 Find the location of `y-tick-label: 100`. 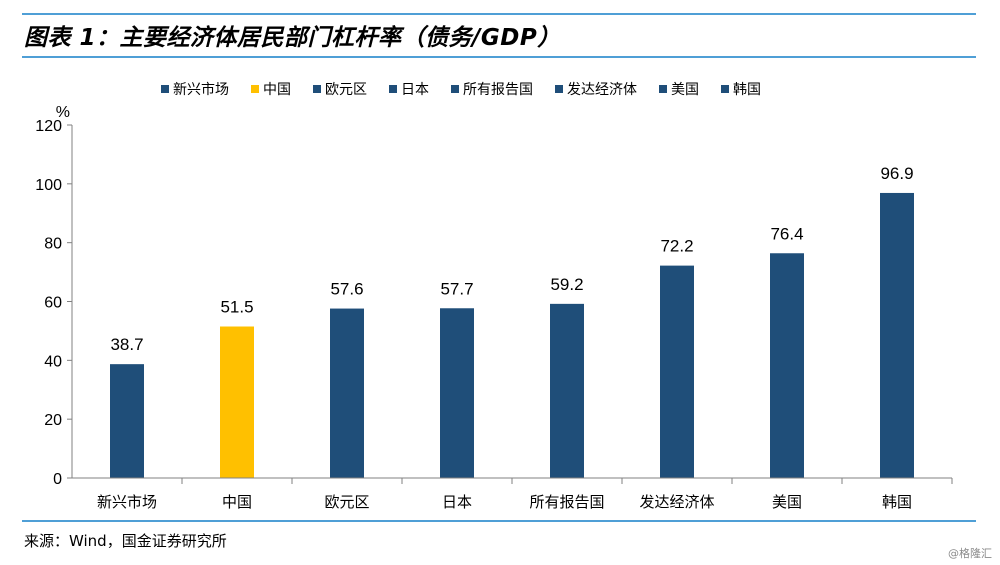

y-tick-label: 100 is located at coordinates (48, 185).